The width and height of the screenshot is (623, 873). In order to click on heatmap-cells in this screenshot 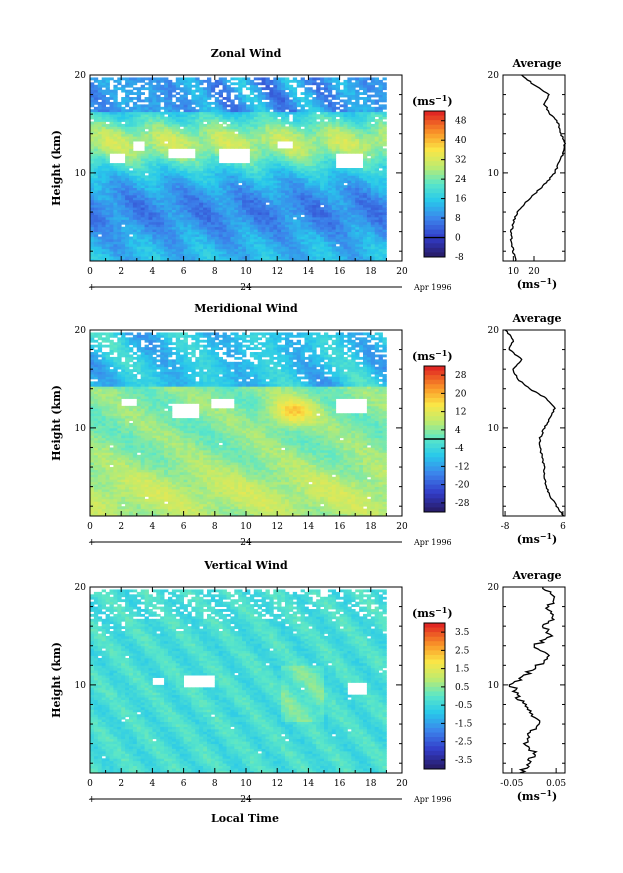, I will do `click(238, 681)`.